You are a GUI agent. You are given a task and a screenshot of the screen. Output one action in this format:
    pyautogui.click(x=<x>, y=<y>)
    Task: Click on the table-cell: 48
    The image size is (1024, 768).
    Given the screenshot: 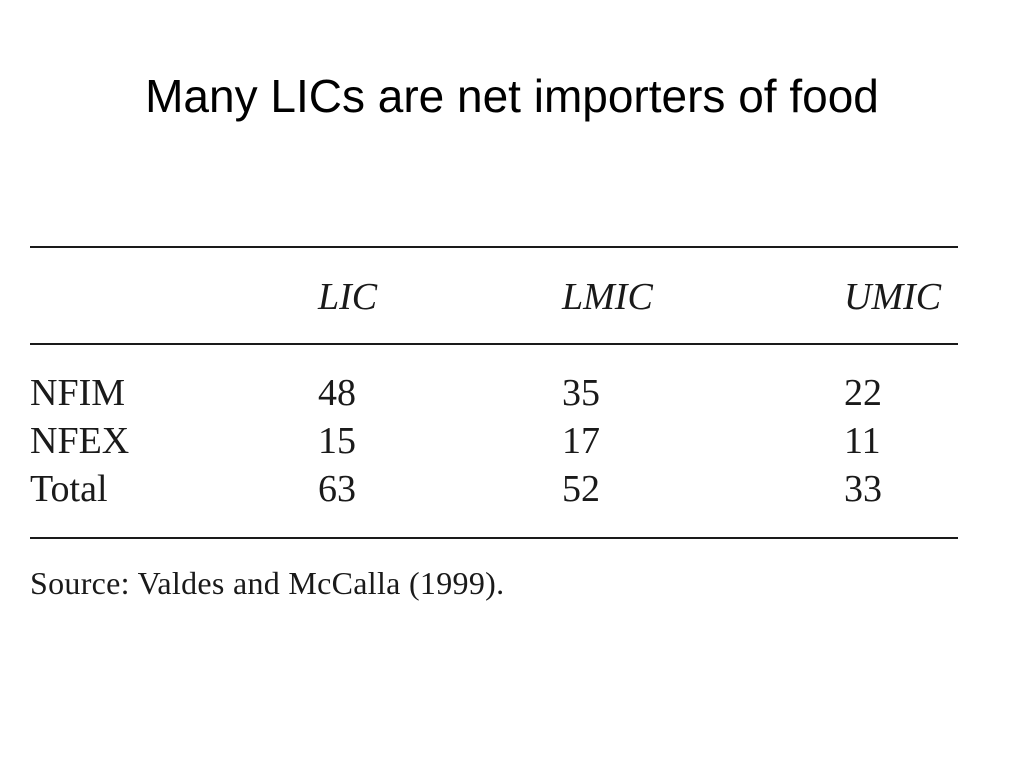 What is the action you would take?
    pyautogui.click(x=337, y=393)
    